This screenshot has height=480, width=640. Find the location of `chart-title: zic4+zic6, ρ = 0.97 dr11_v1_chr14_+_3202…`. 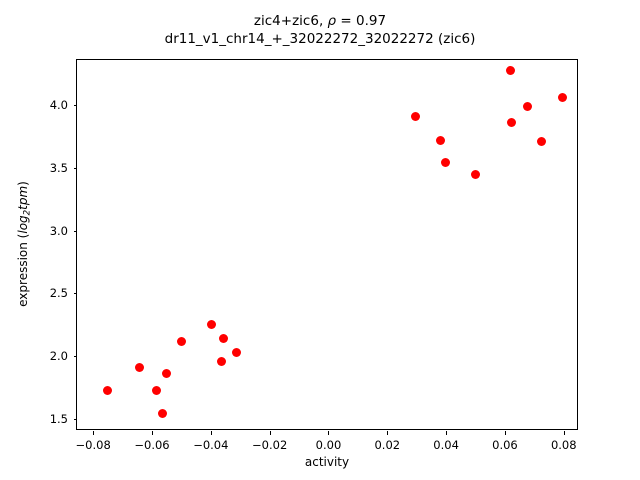

chart-title: zic4+zic6, ρ = 0.97 dr11_v1_chr14_+_3202… is located at coordinates (320, 30).